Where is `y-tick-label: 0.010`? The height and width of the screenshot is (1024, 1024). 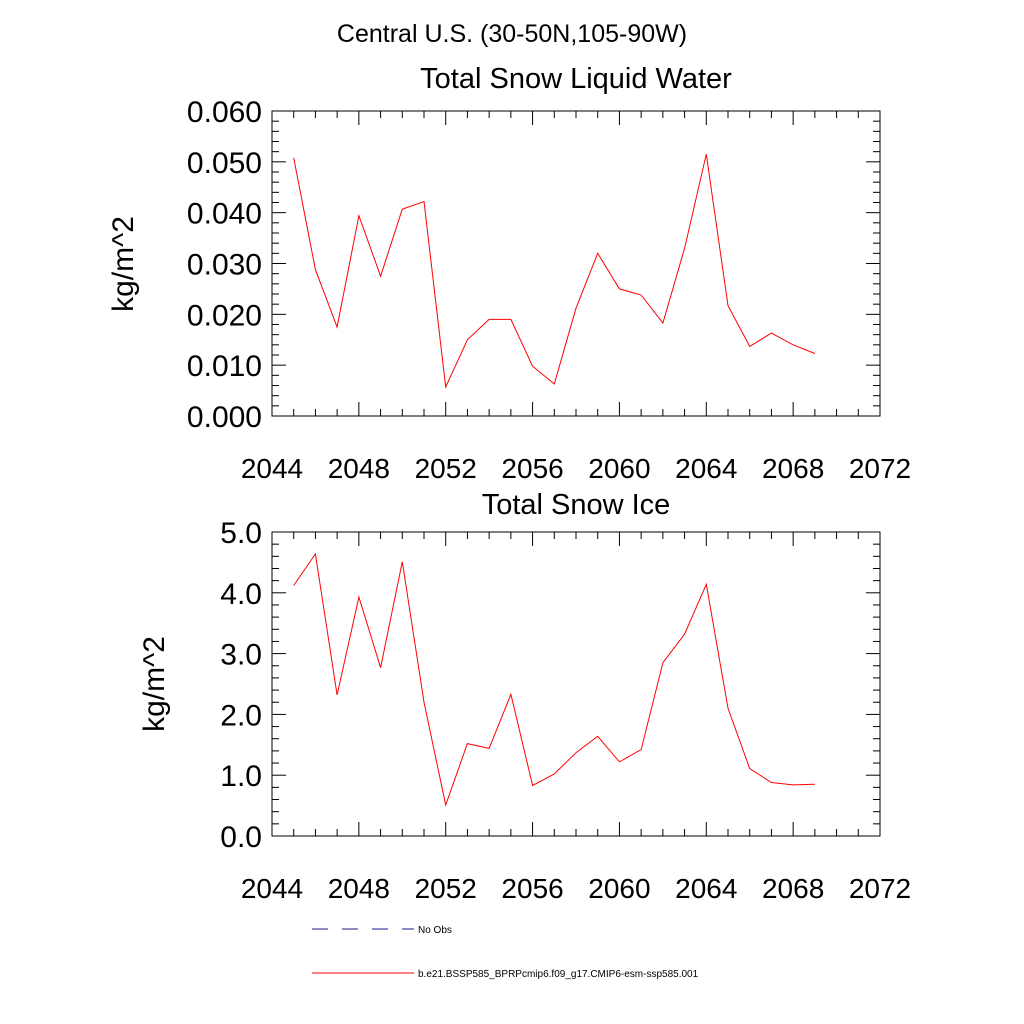
y-tick-label: 0.010 is located at coordinates (224, 366).